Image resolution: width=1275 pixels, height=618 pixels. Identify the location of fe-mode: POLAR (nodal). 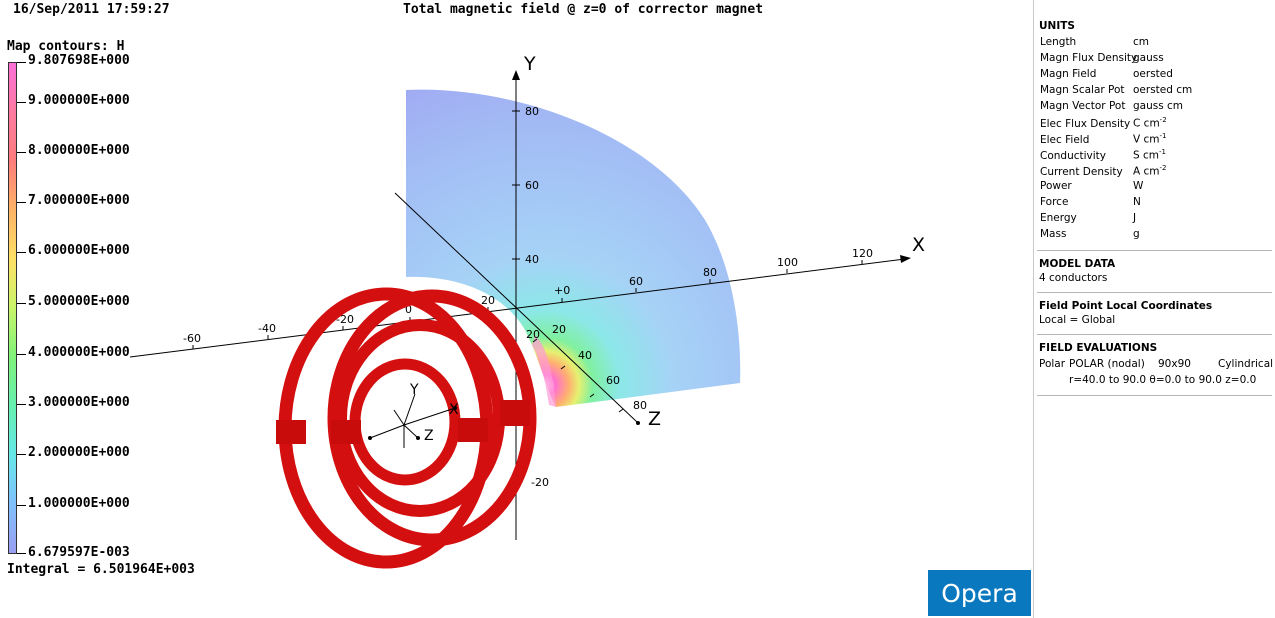
(1107, 364).